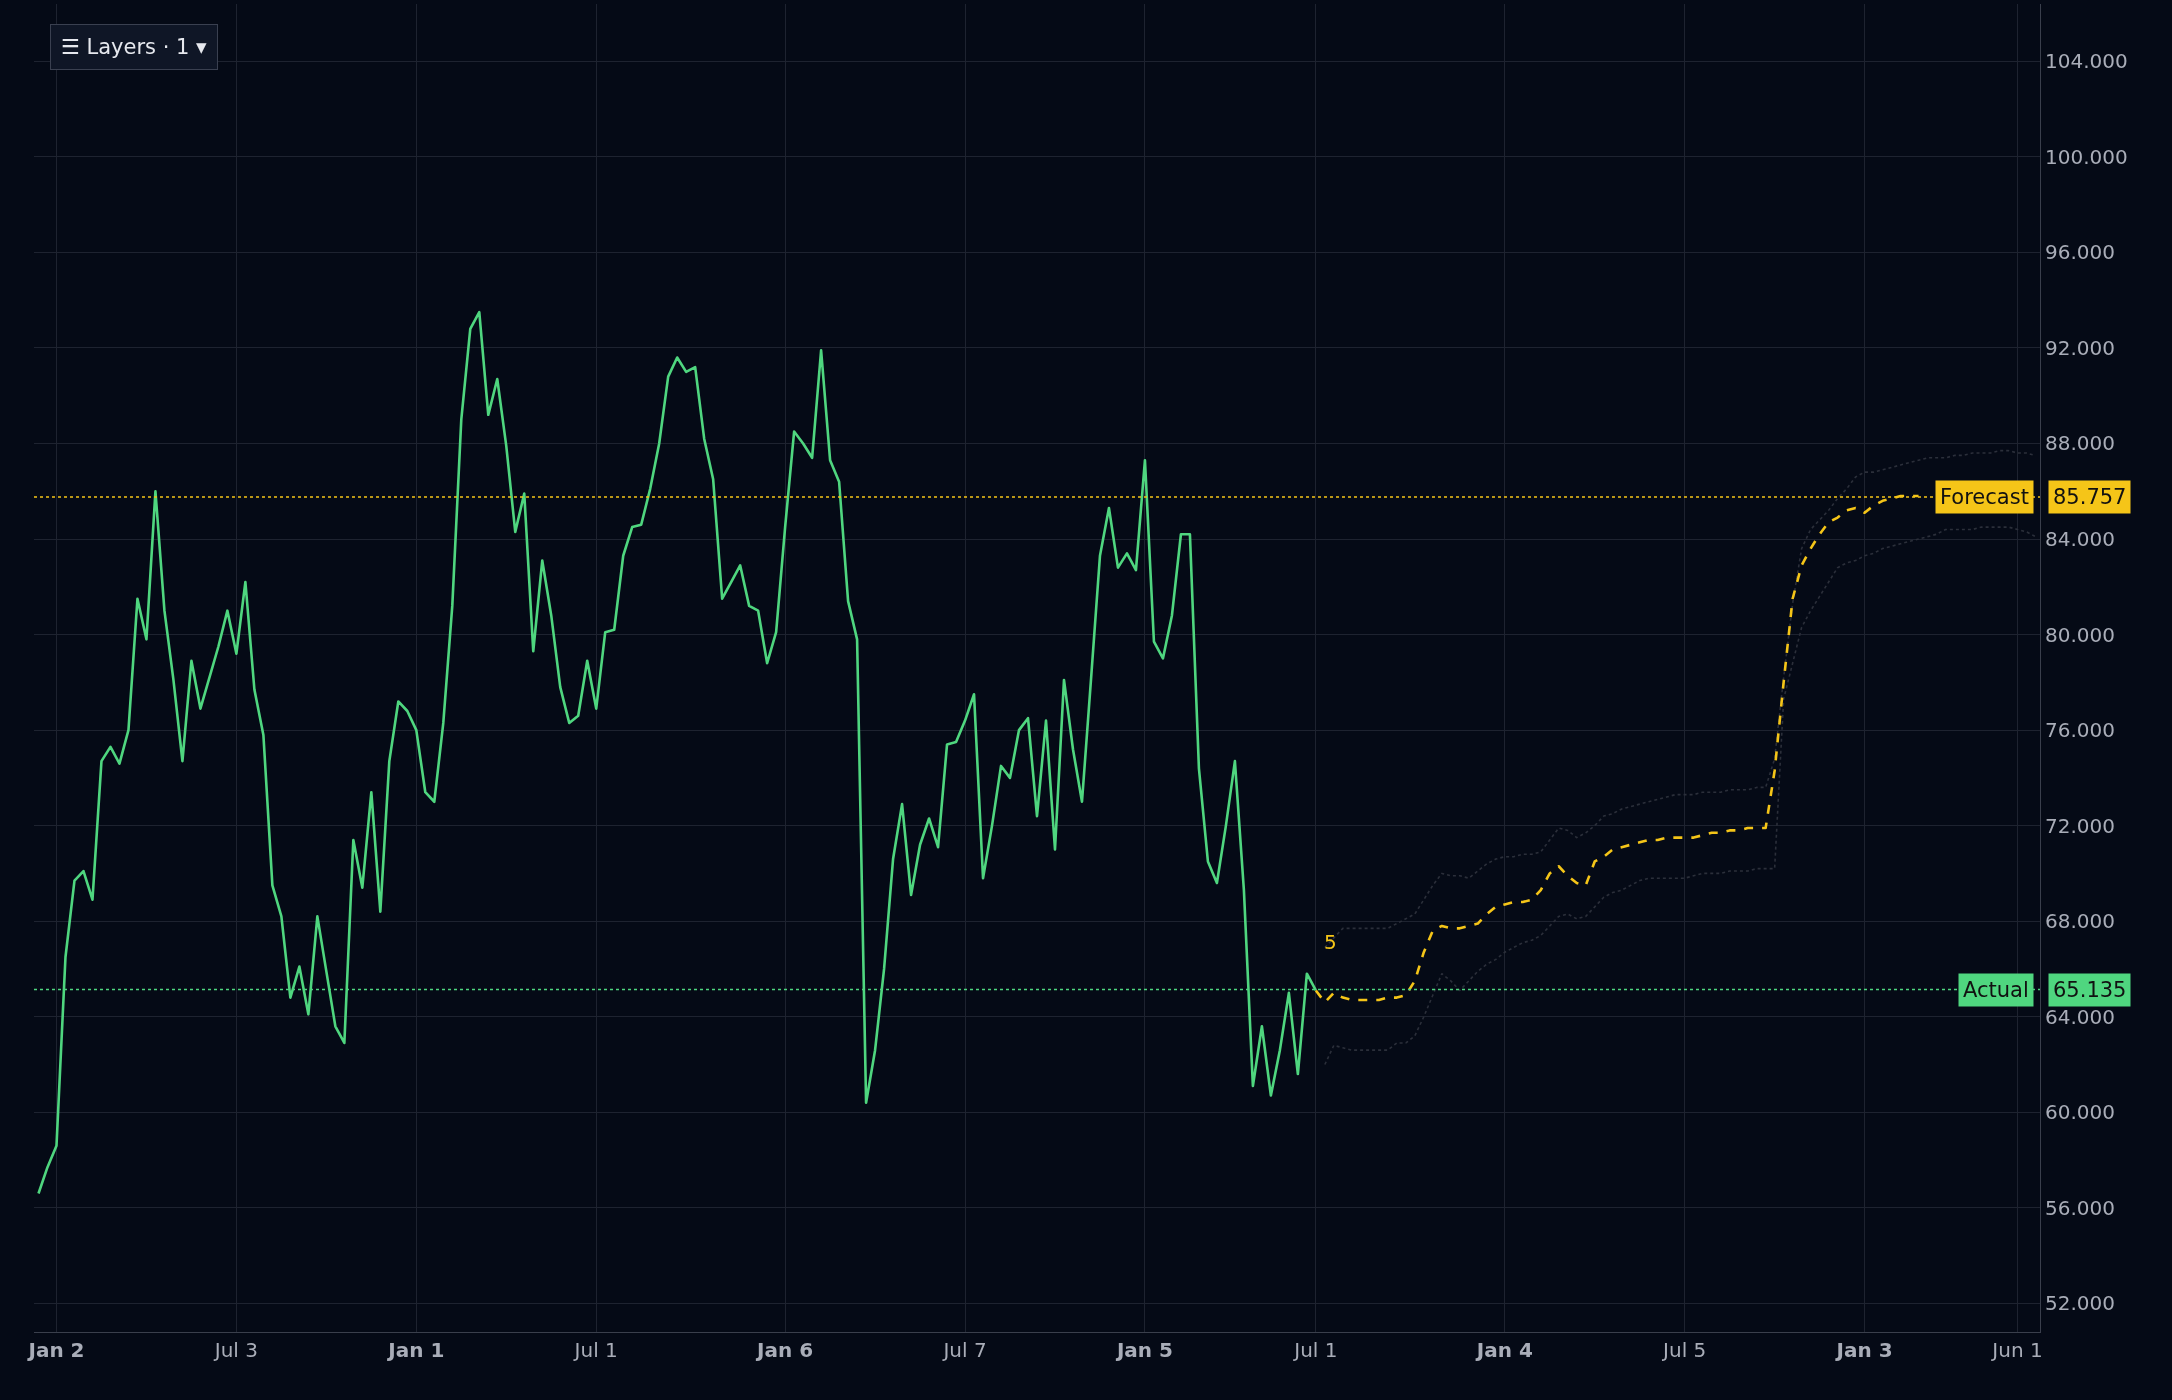  What do you see at coordinates (1684, 1350) in the screenshot?
I see `x-tick-label: Jul 5` at bounding box center [1684, 1350].